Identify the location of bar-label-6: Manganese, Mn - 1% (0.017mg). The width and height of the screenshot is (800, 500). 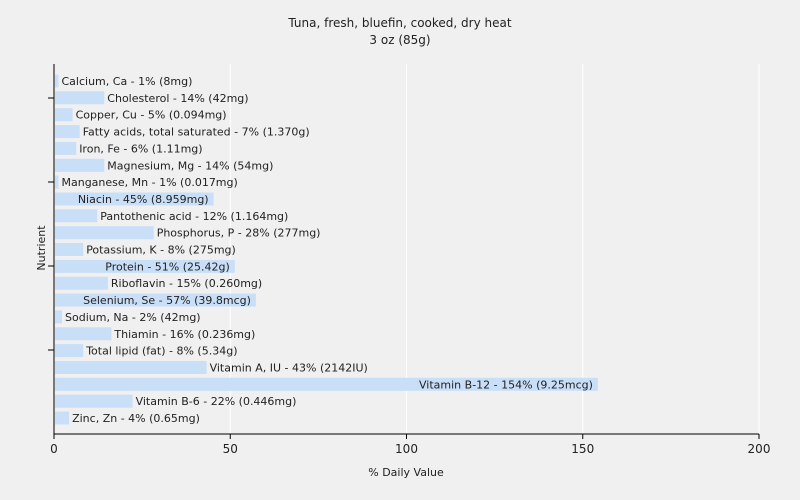
(150, 182).